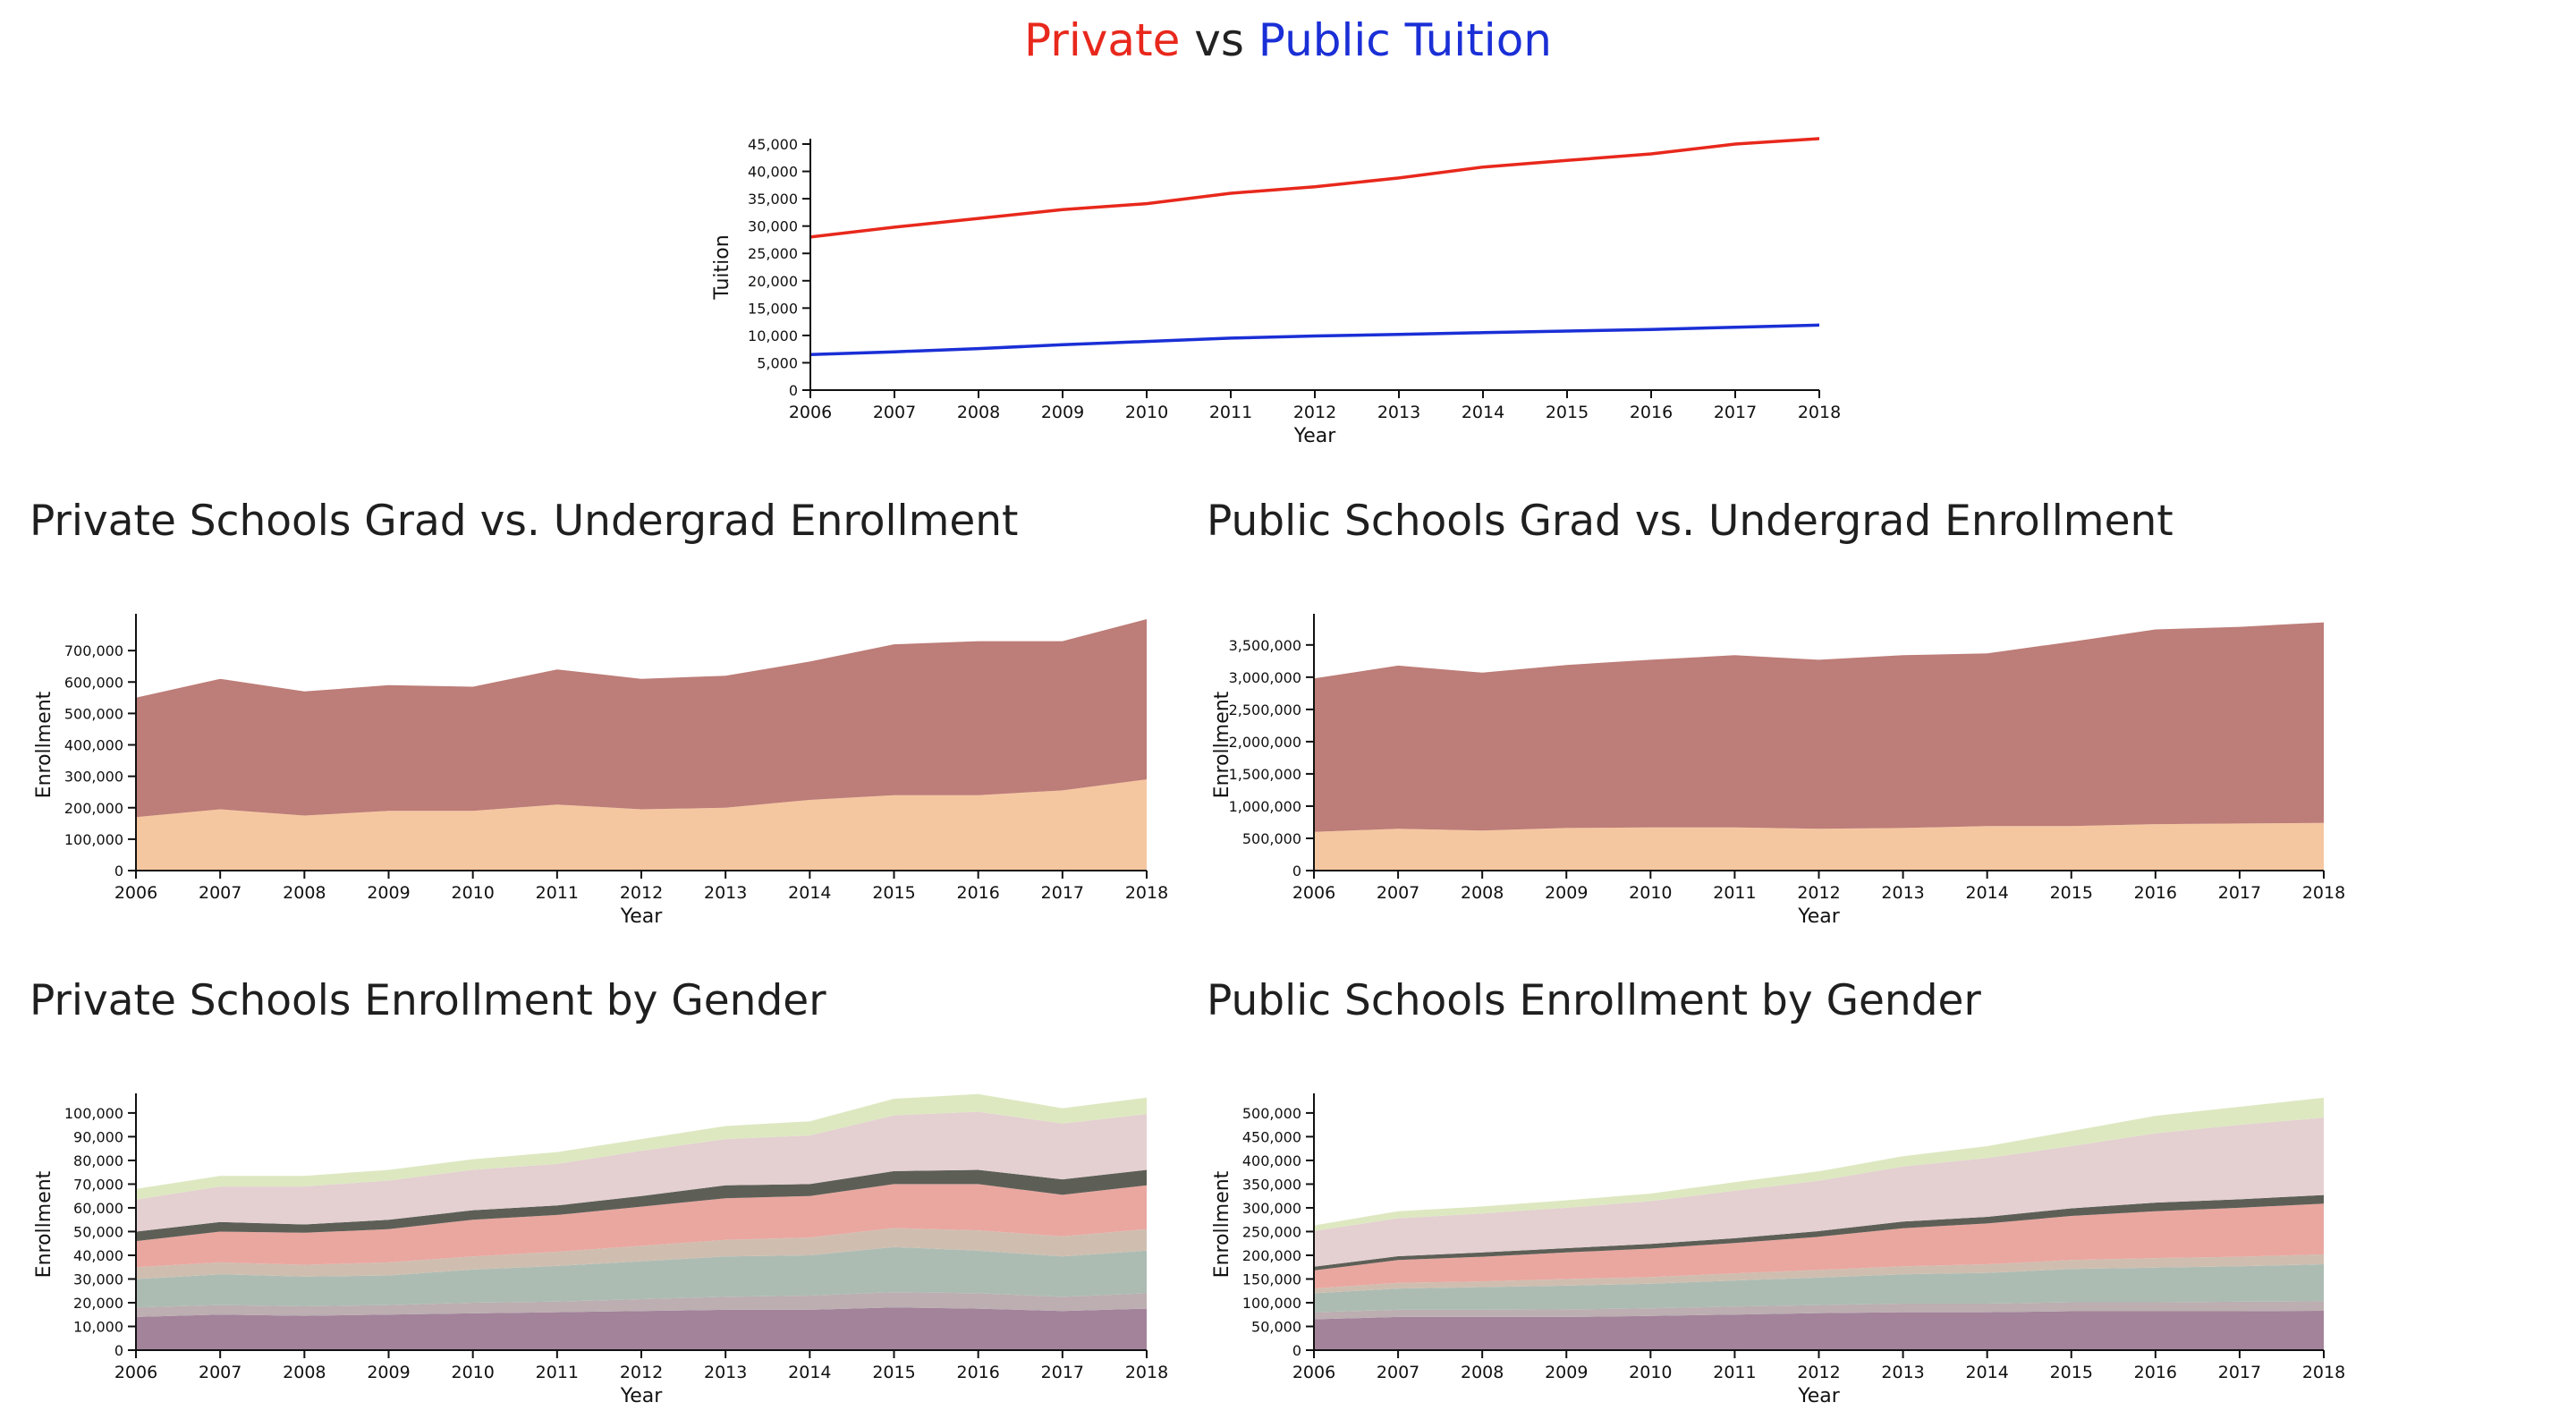  Describe the element at coordinates (1271, 1113) in the screenshot. I see `public_gender-y-tick-label: 500,000` at that location.